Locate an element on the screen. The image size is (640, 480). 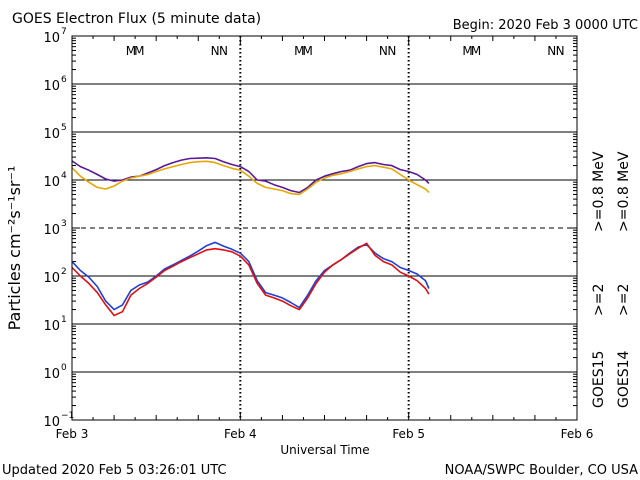
legend-goes15-low-energy: >=2 is located at coordinates (599, 300).